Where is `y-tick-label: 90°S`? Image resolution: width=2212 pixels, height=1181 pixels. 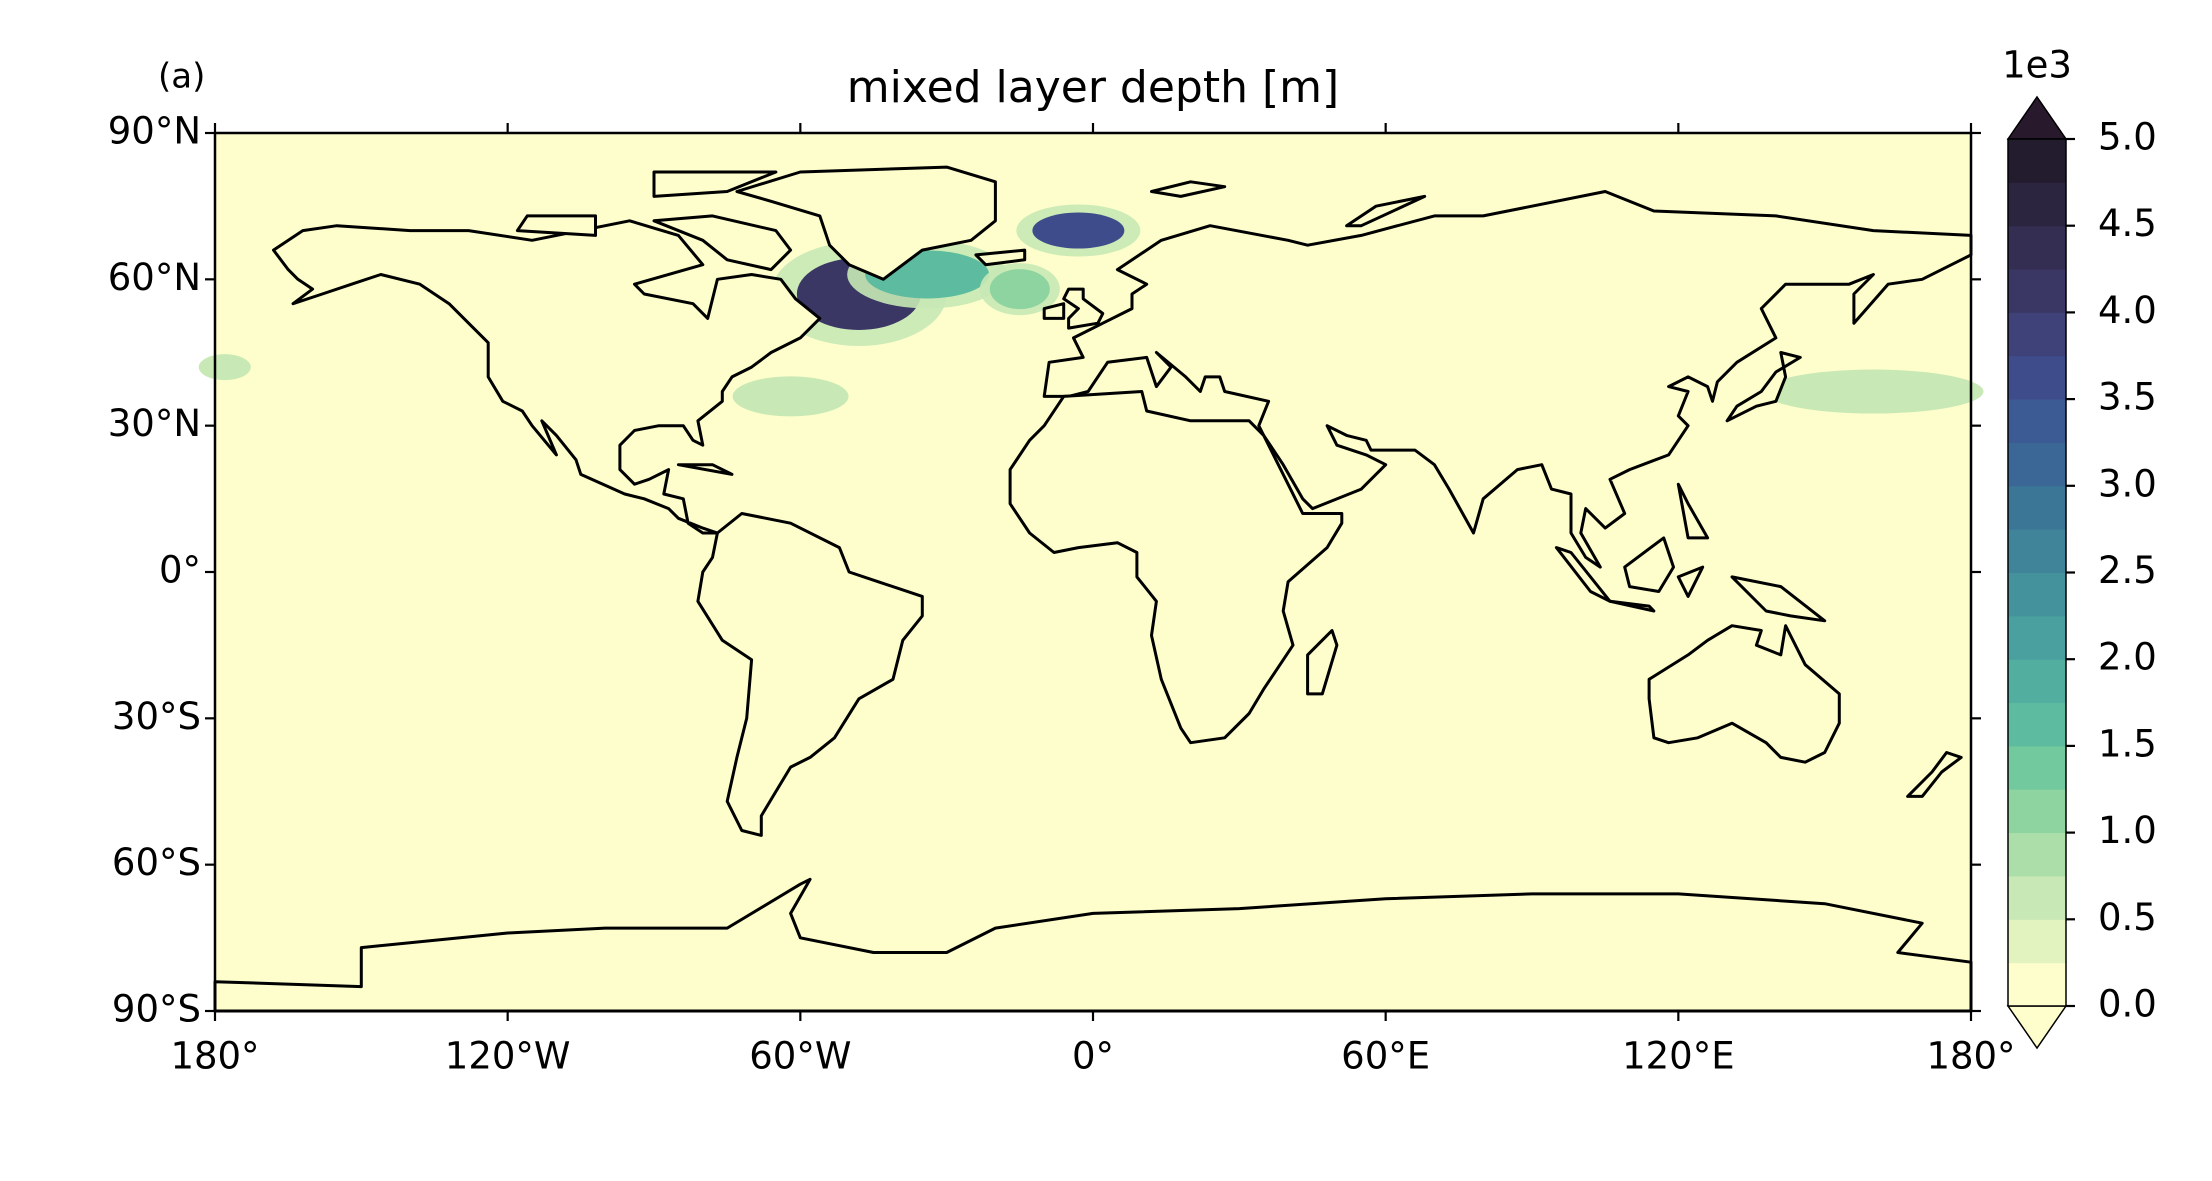 y-tick-label: 90°S is located at coordinates (156, 1009).